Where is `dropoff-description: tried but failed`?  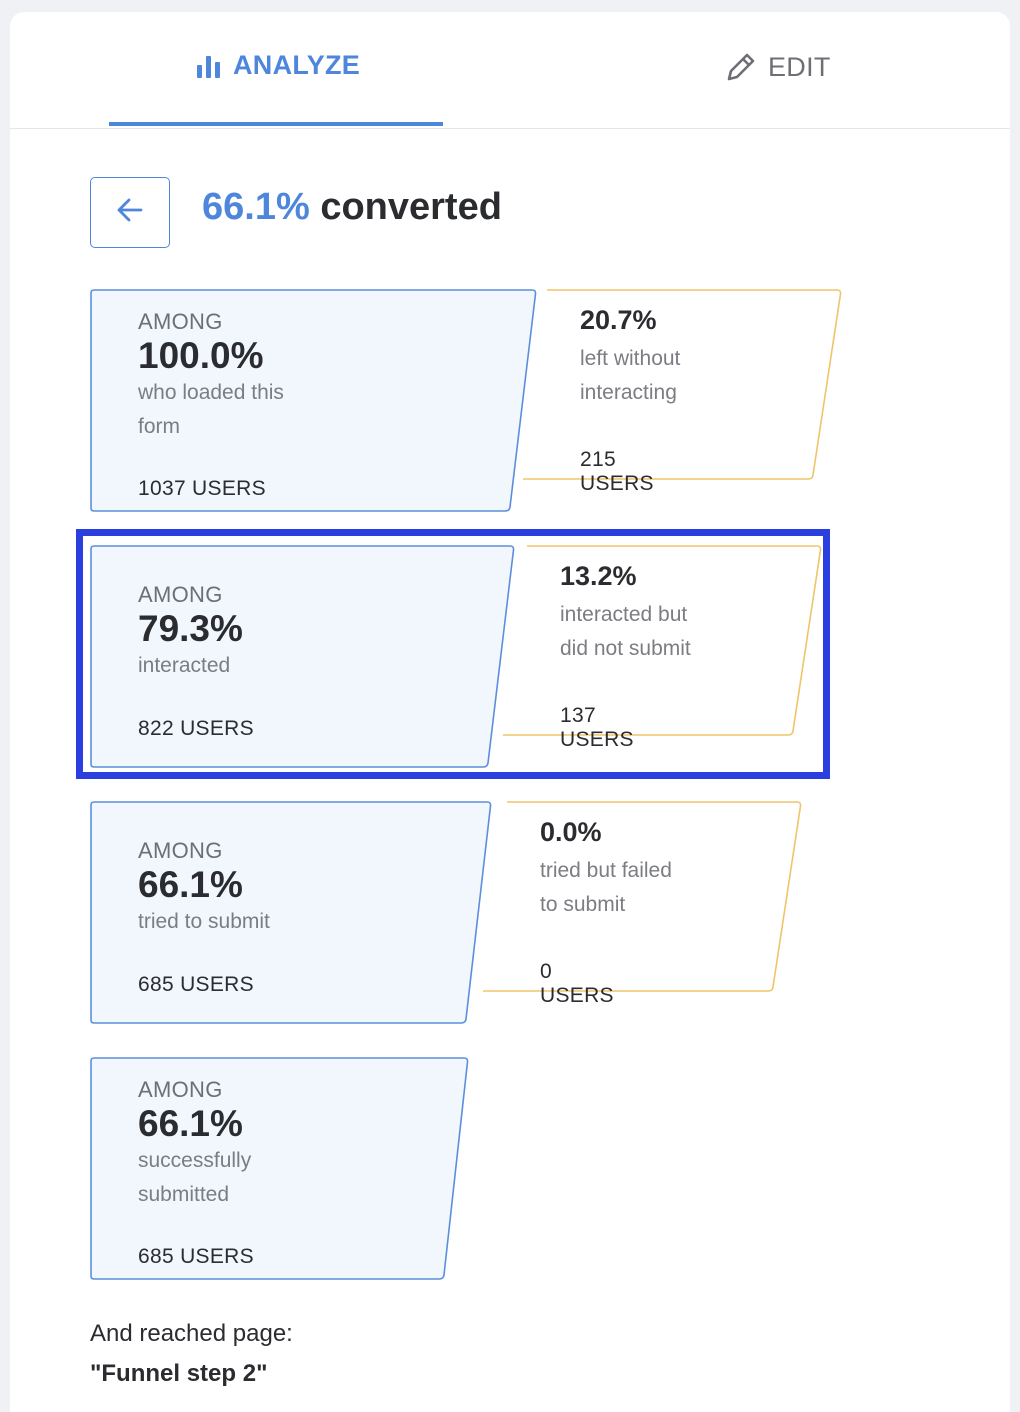 dropoff-description: tried but failed is located at coordinates (606, 870).